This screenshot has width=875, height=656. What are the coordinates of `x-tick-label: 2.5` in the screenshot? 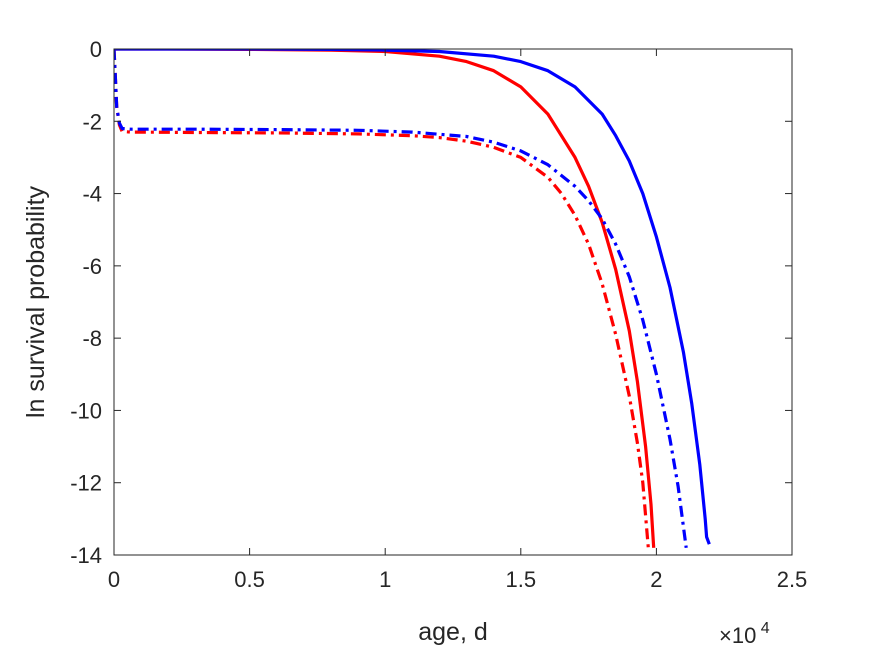 It's located at (792, 579).